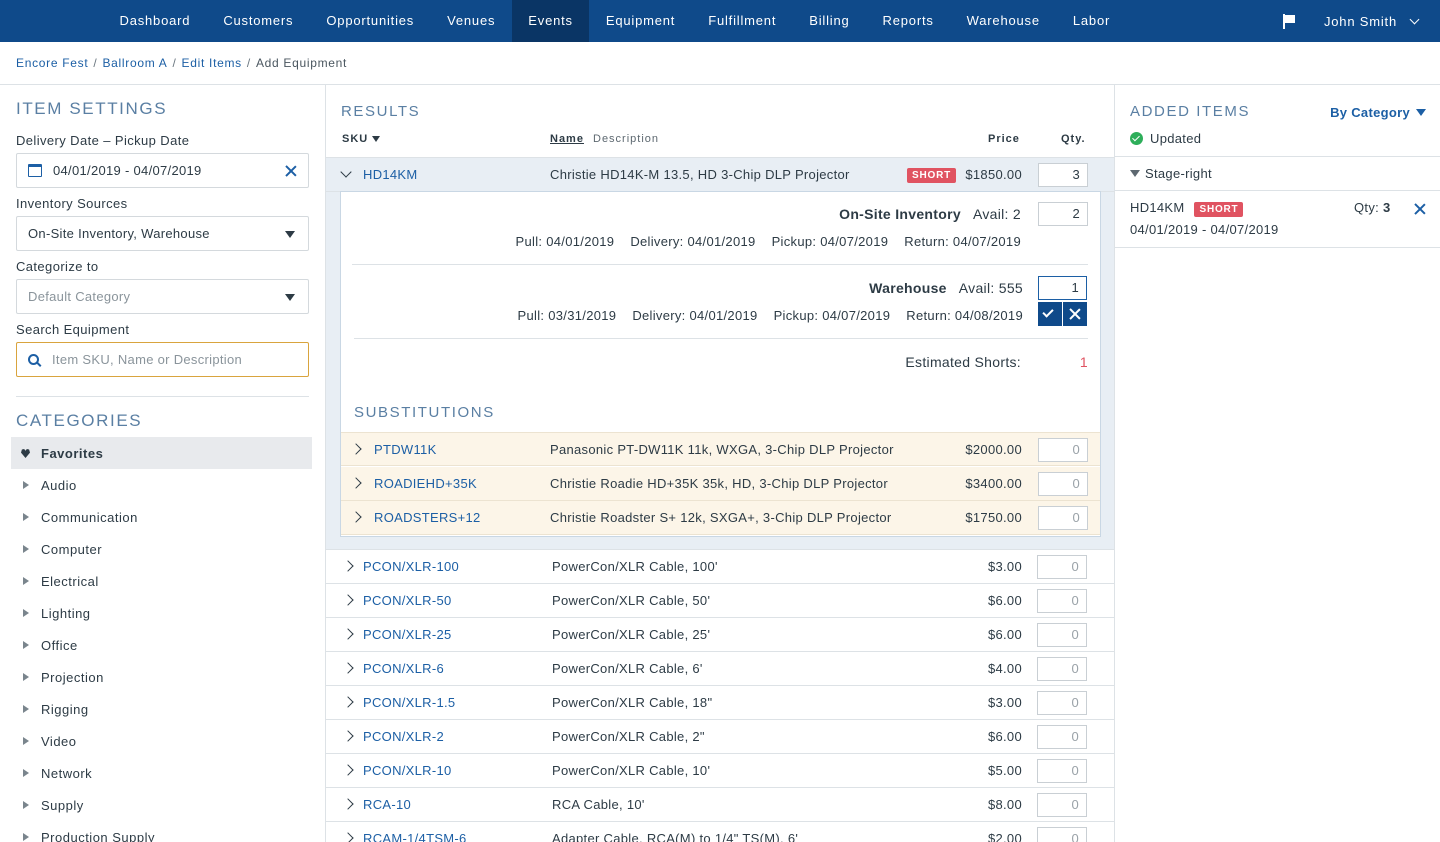 The height and width of the screenshot is (842, 1440). What do you see at coordinates (640, 20) in the screenshot?
I see `nav-equipment: Equipment` at bounding box center [640, 20].